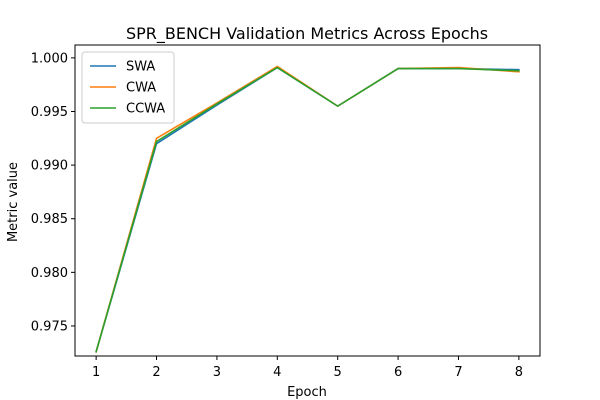 Image resolution: width=600 pixels, height=400 pixels. What do you see at coordinates (307, 368) in the screenshot?
I see `x-axis-ticks: 1 2 3 4 5 6 7 8` at bounding box center [307, 368].